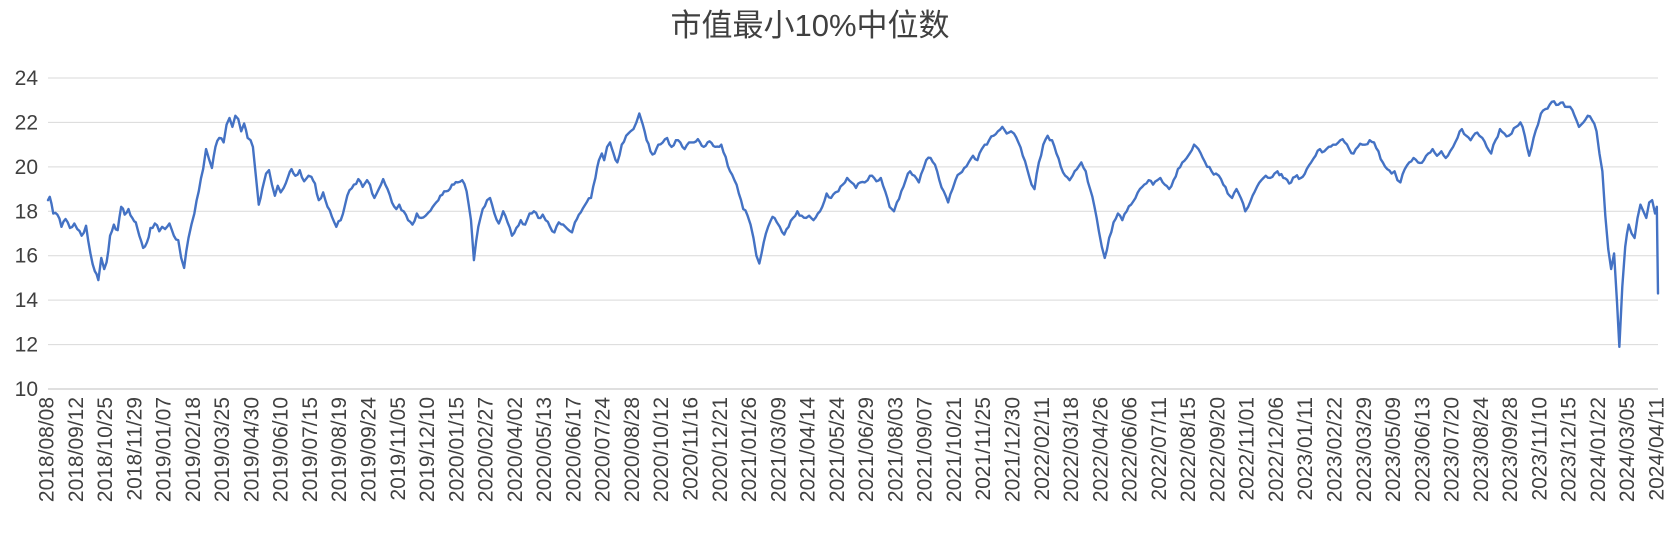 This screenshot has height=559, width=1672. What do you see at coordinates (1627, 449) in the screenshot?
I see `x-axis-label-54: 2024/03/05` at bounding box center [1627, 449].